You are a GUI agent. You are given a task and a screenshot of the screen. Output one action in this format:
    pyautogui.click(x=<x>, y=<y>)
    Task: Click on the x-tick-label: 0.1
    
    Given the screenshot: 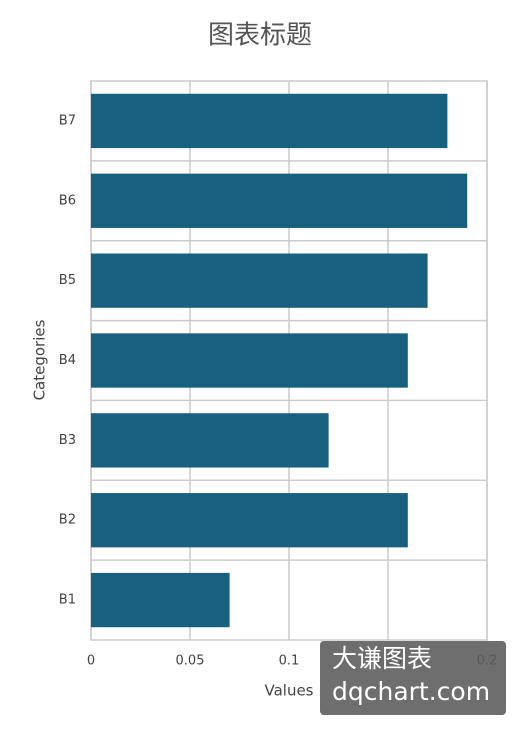 What is the action you would take?
    pyautogui.click(x=289, y=661)
    